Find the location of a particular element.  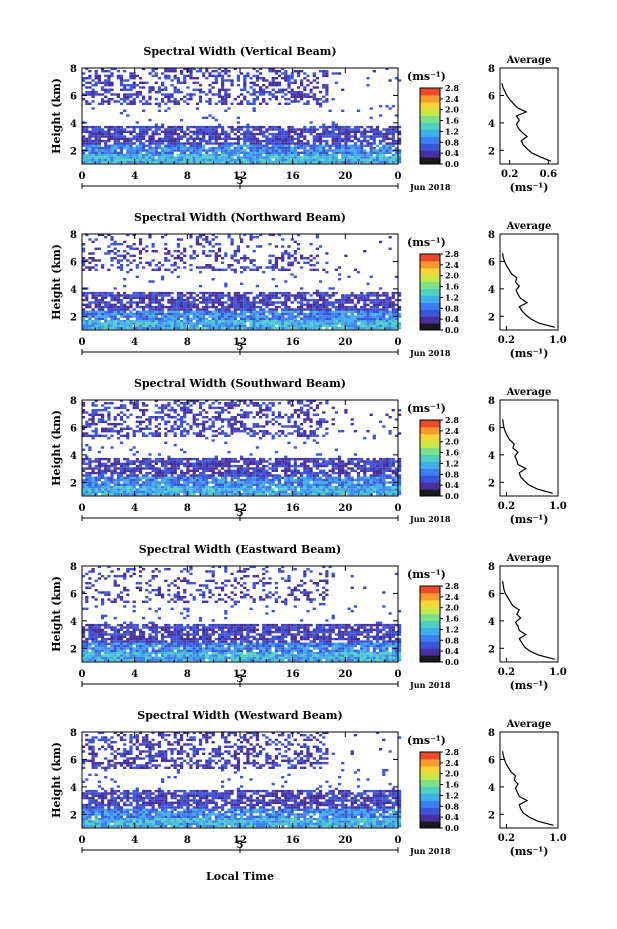

profile-y-tick-label: 6 is located at coordinates (491, 760).